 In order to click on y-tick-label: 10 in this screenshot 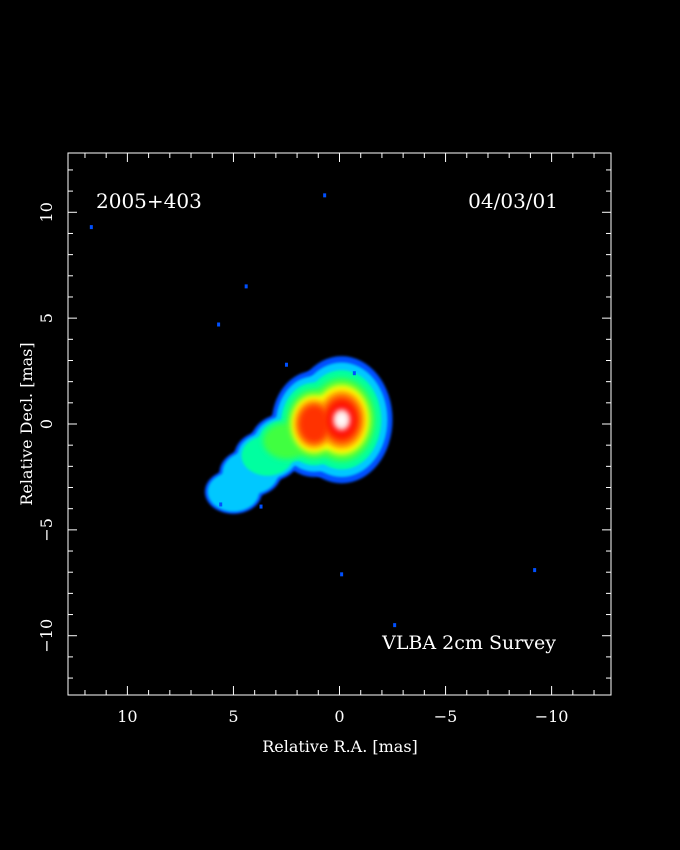, I will do `click(46, 212)`.